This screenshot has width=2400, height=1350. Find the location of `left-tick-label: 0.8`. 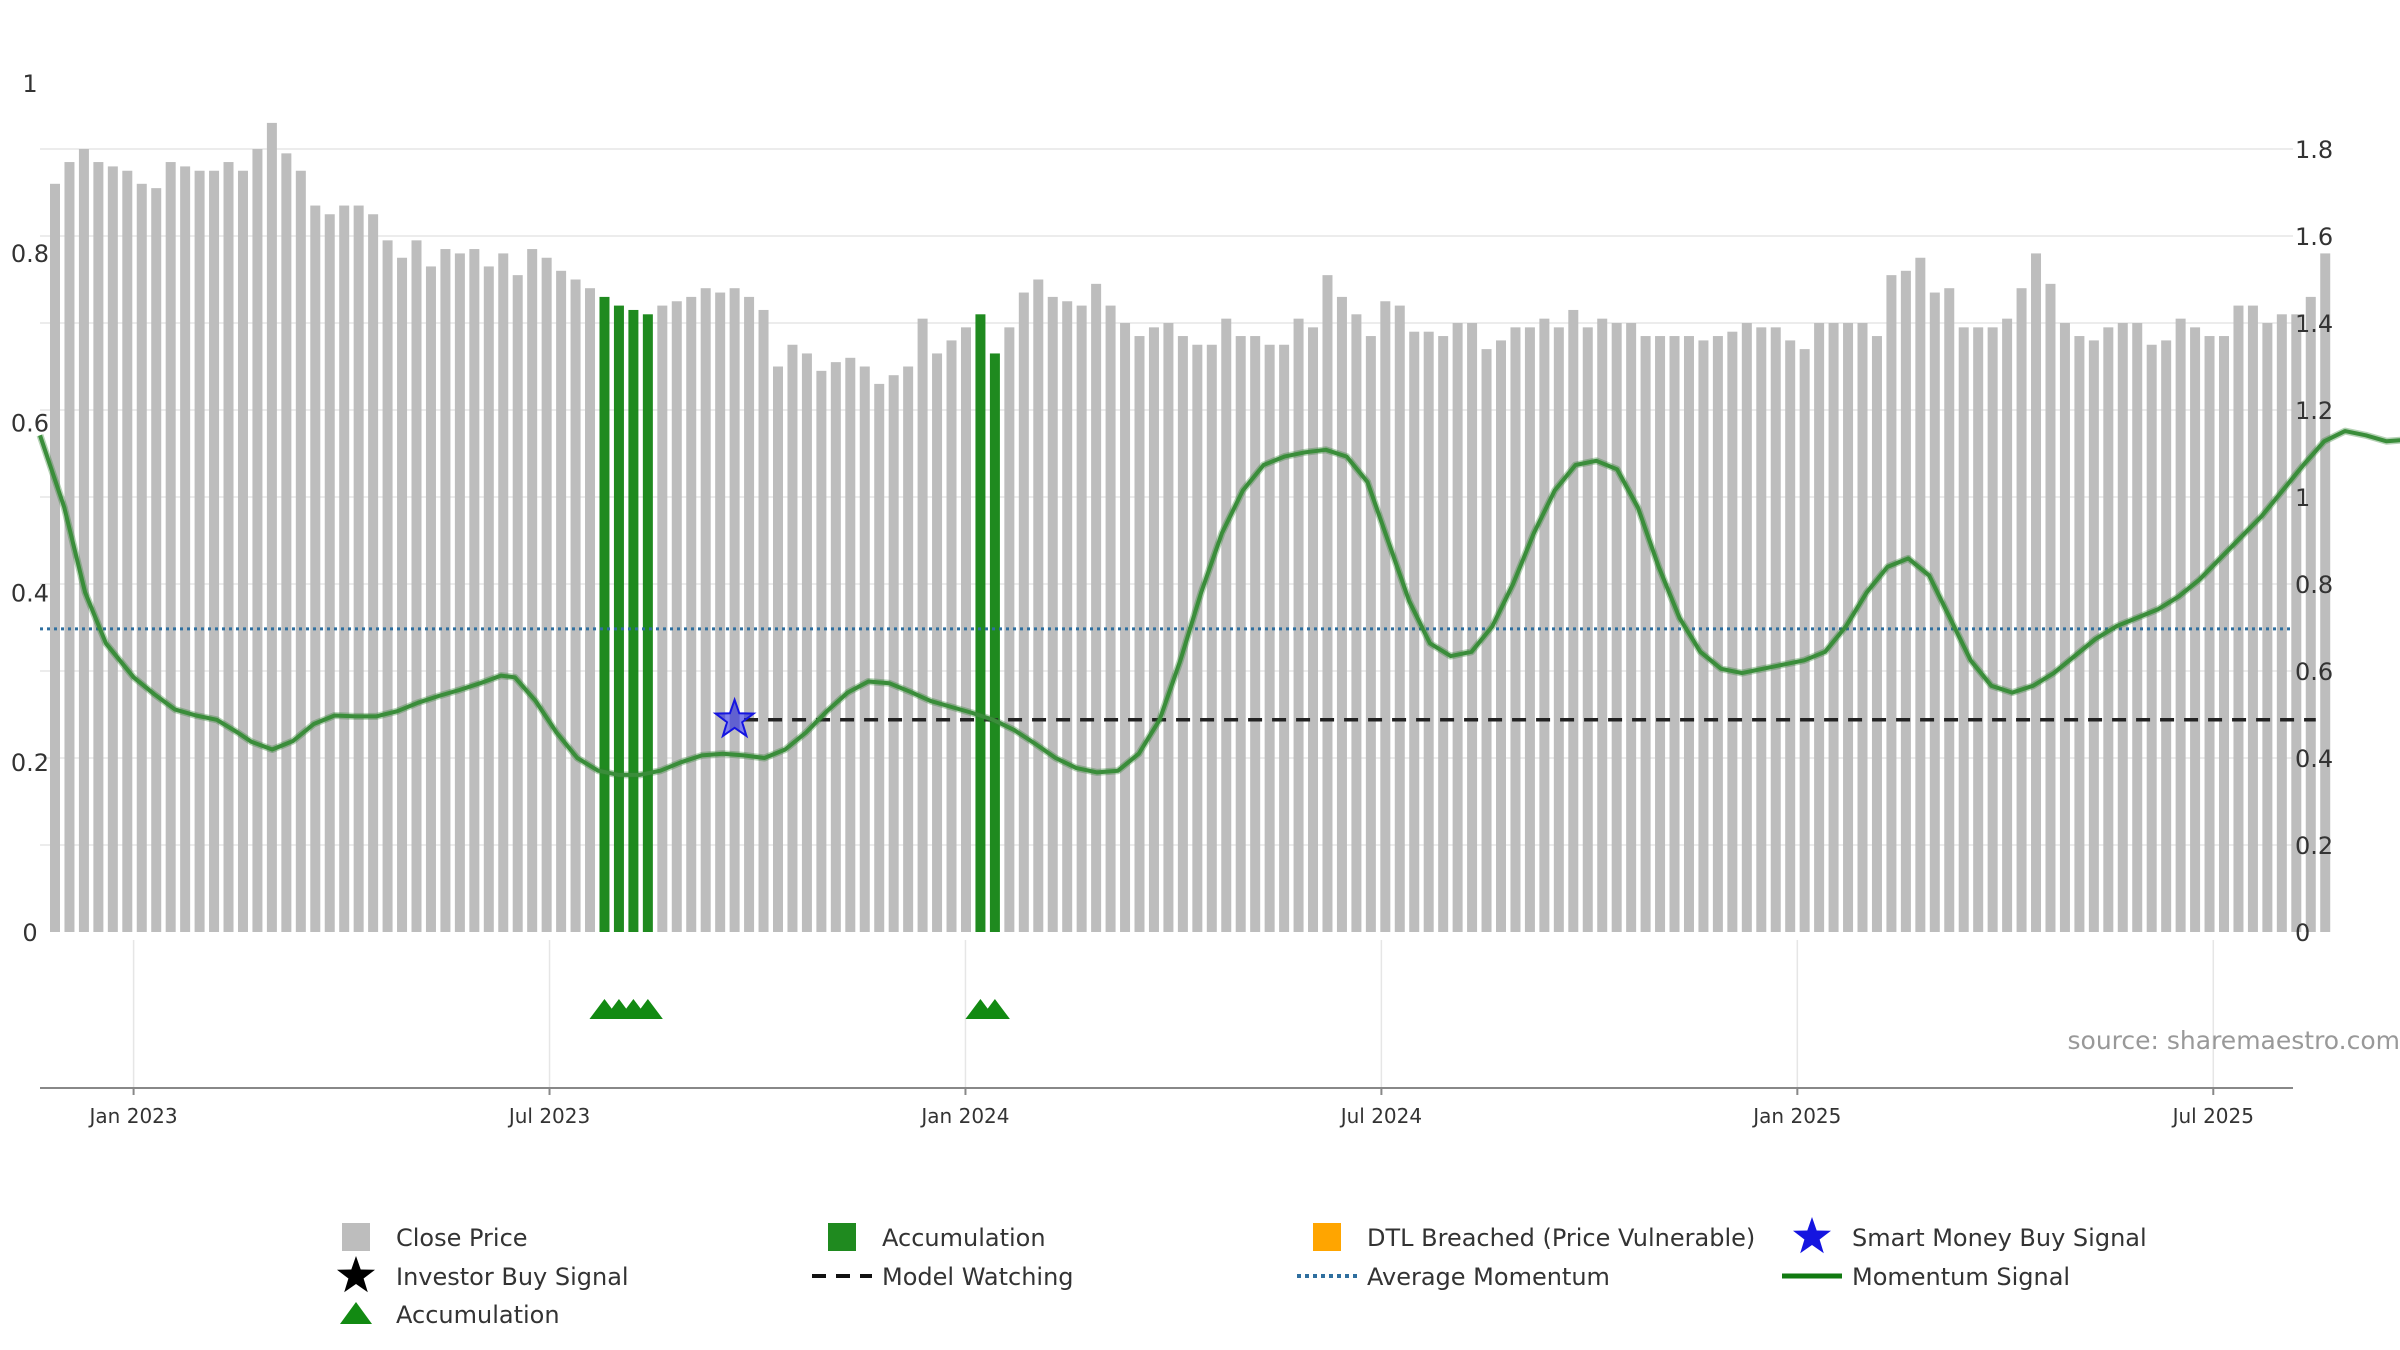

left-tick-label: 0.8 is located at coordinates (30, 254).